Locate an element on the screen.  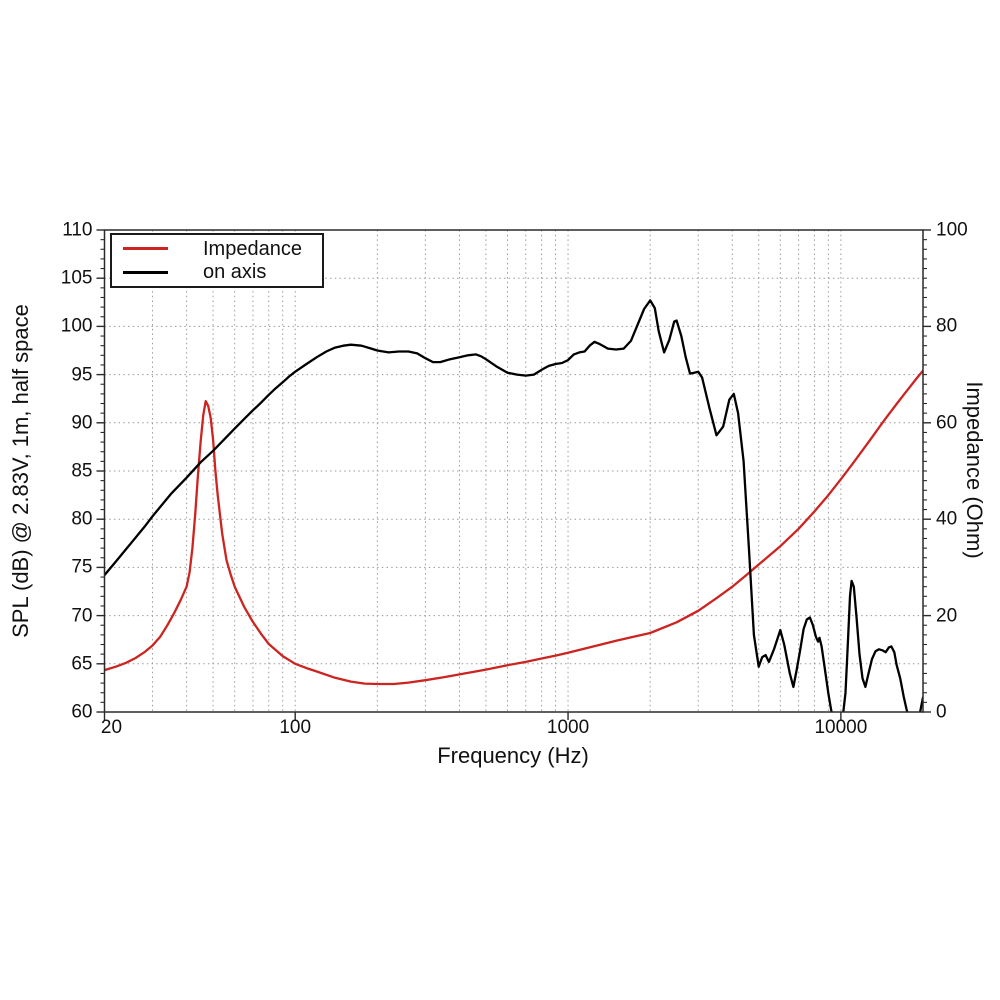
x-tick-label: 1000 is located at coordinates (568, 727).